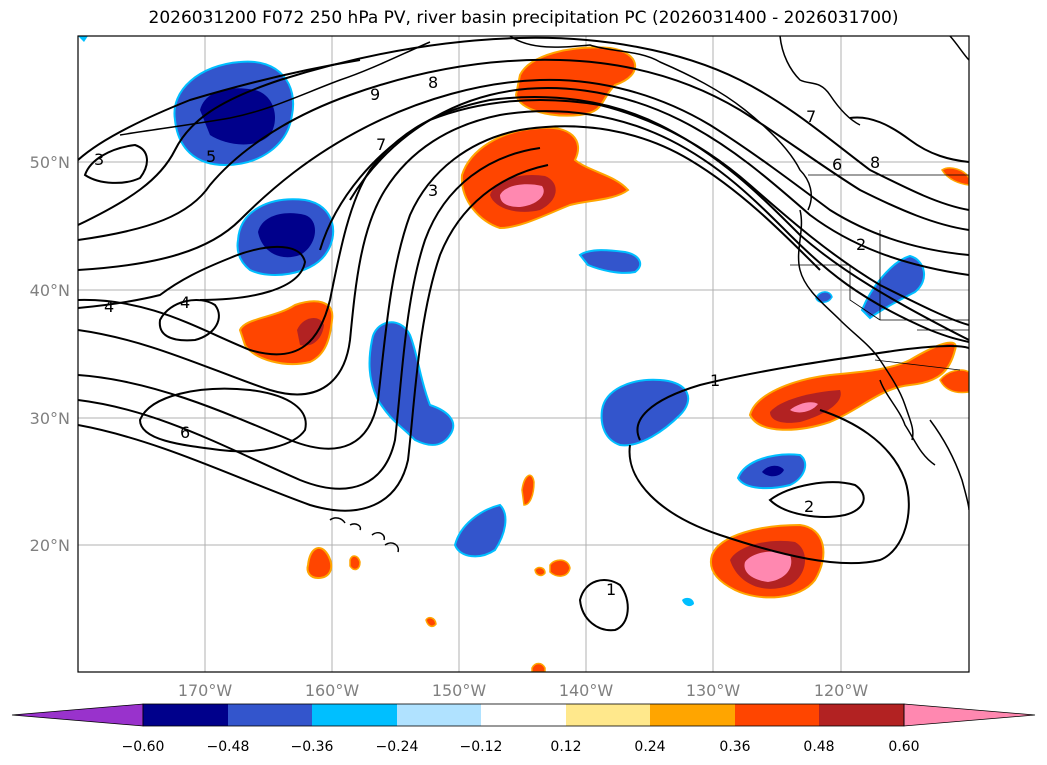  I want to click on contour-label: 9, so click(375, 94).